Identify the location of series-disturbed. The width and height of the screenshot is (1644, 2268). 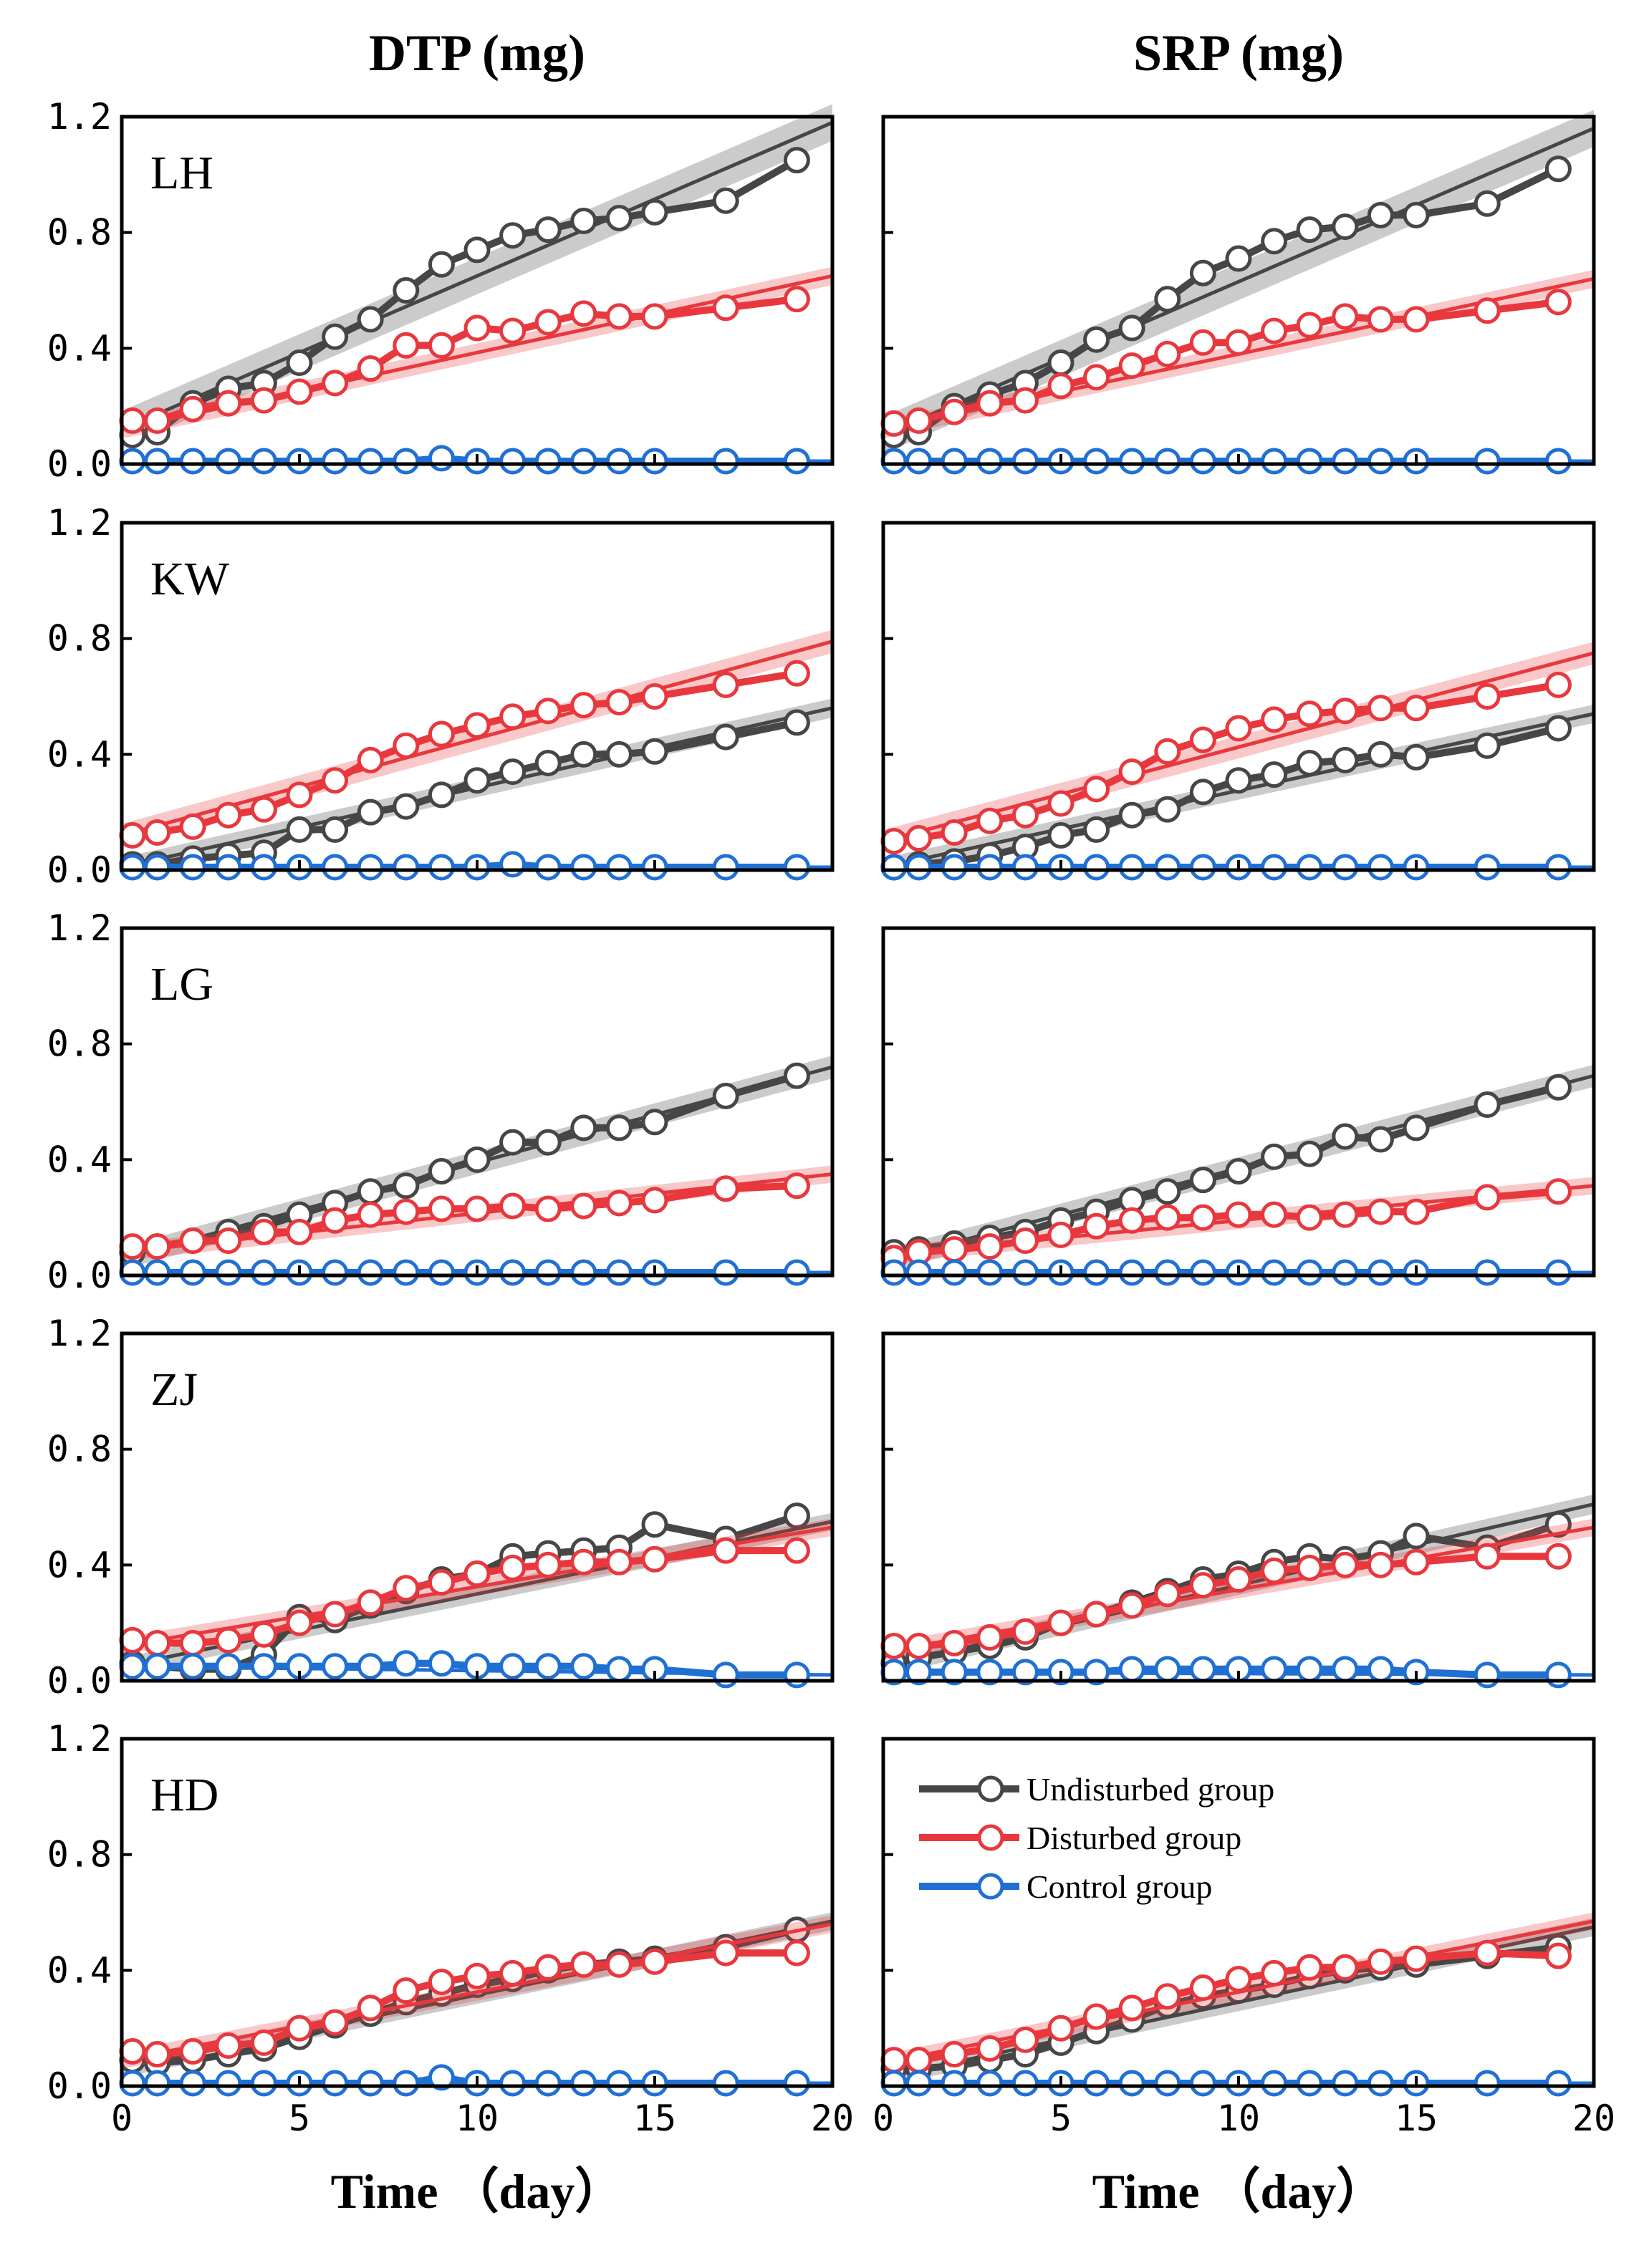
(476, 352).